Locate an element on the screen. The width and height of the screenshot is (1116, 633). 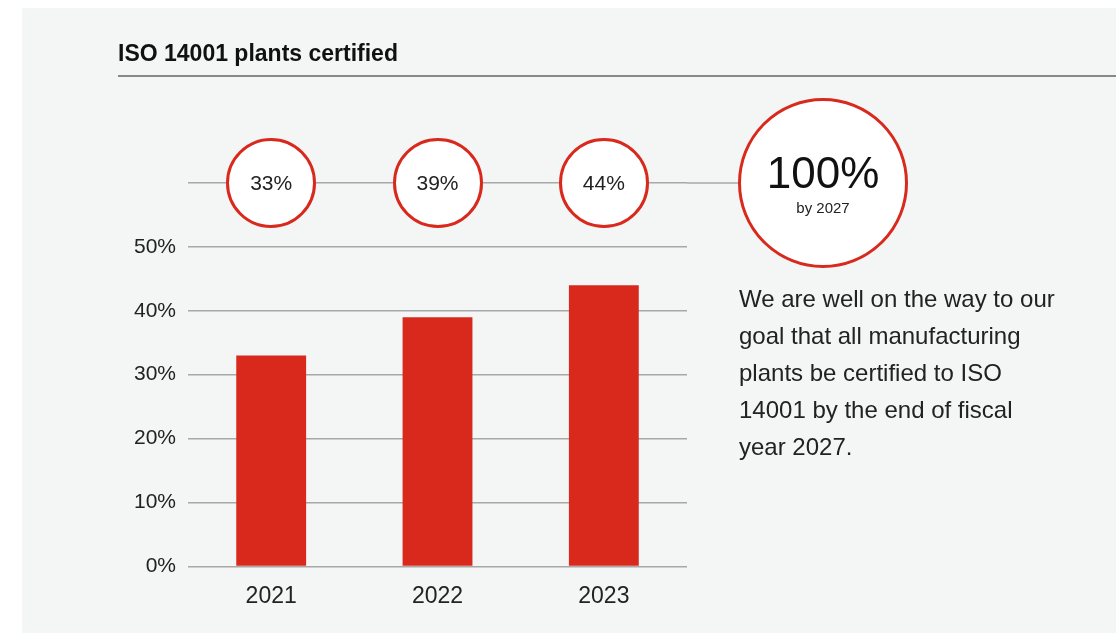
x-tick-label: 2022 is located at coordinates (437, 594).